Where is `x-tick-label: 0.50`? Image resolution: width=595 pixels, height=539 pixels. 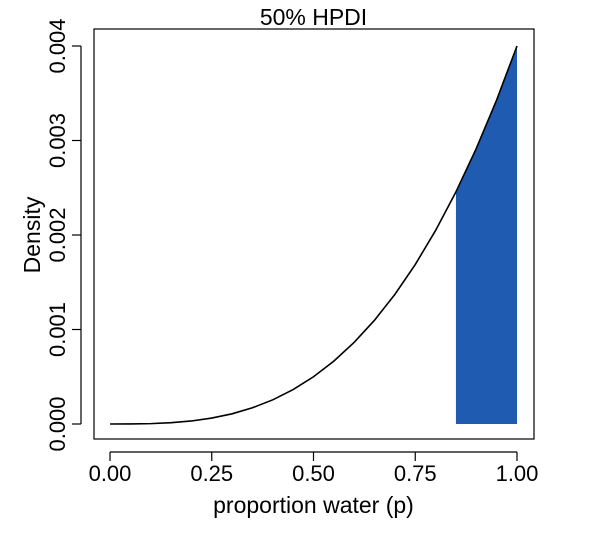 x-tick-label: 0.50 is located at coordinates (313, 473).